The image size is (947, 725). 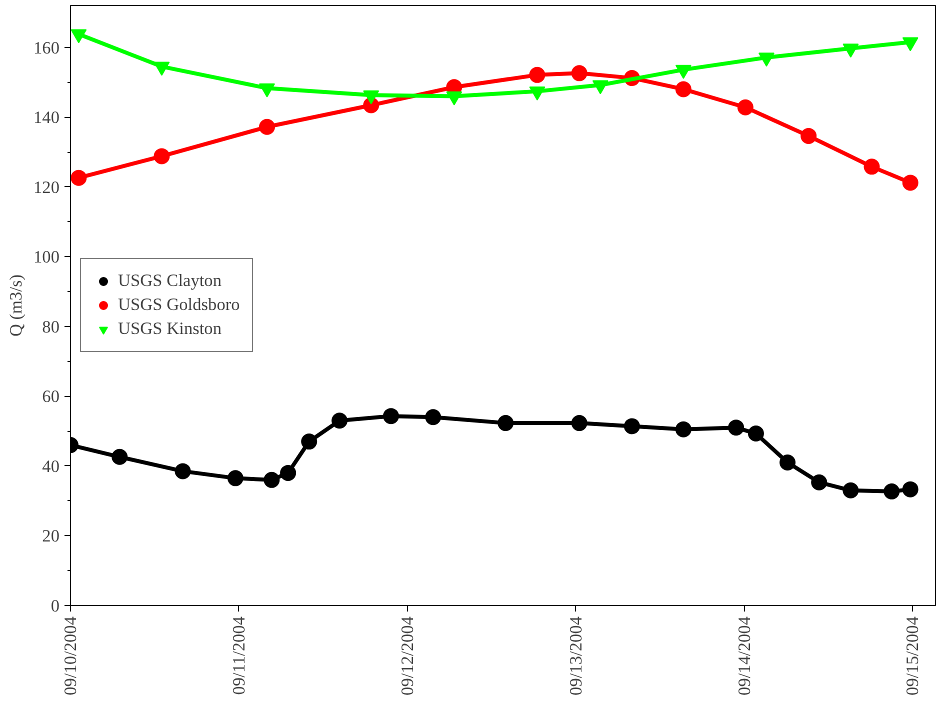 What do you see at coordinates (70, 656) in the screenshot?
I see `x-tick-label: 09/10/2004` at bounding box center [70, 656].